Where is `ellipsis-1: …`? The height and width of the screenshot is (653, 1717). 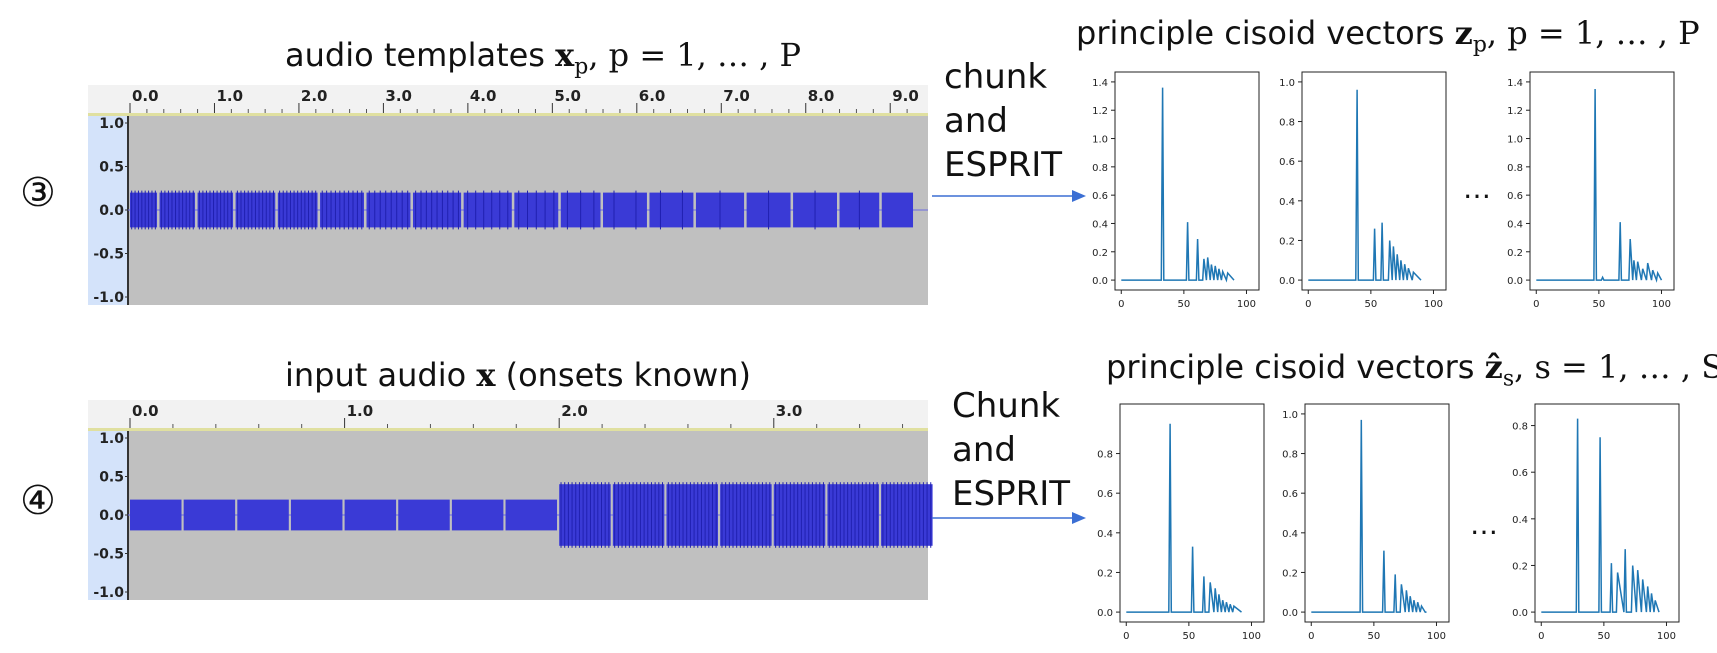 ellipsis-1: … is located at coordinates (1477, 188).